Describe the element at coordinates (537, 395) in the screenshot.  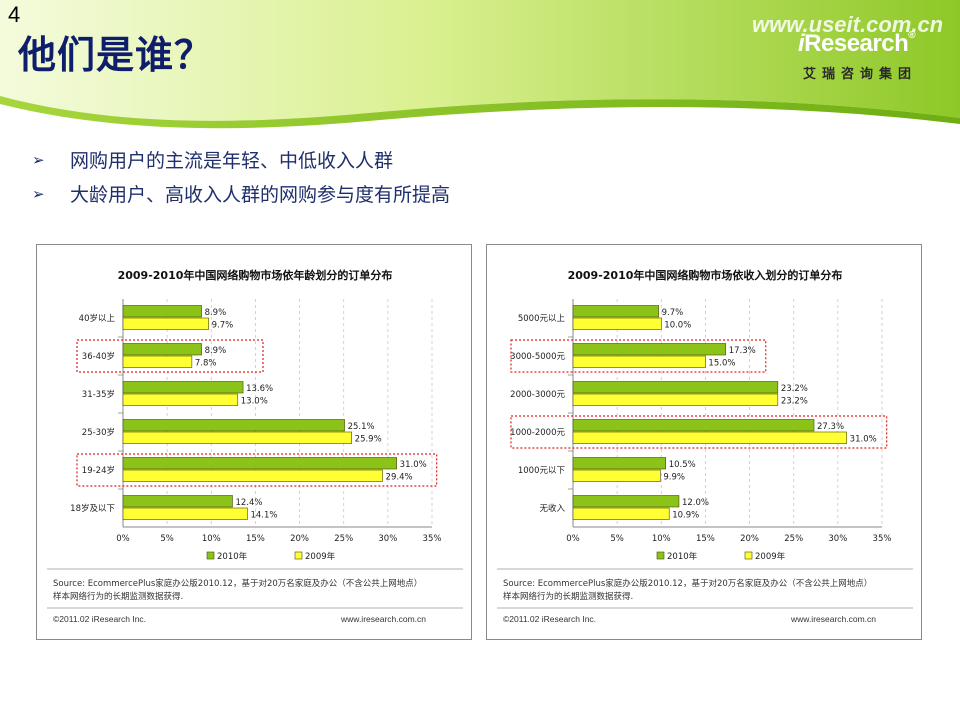
I see `y-tick-label: 2000-3000元` at that location.